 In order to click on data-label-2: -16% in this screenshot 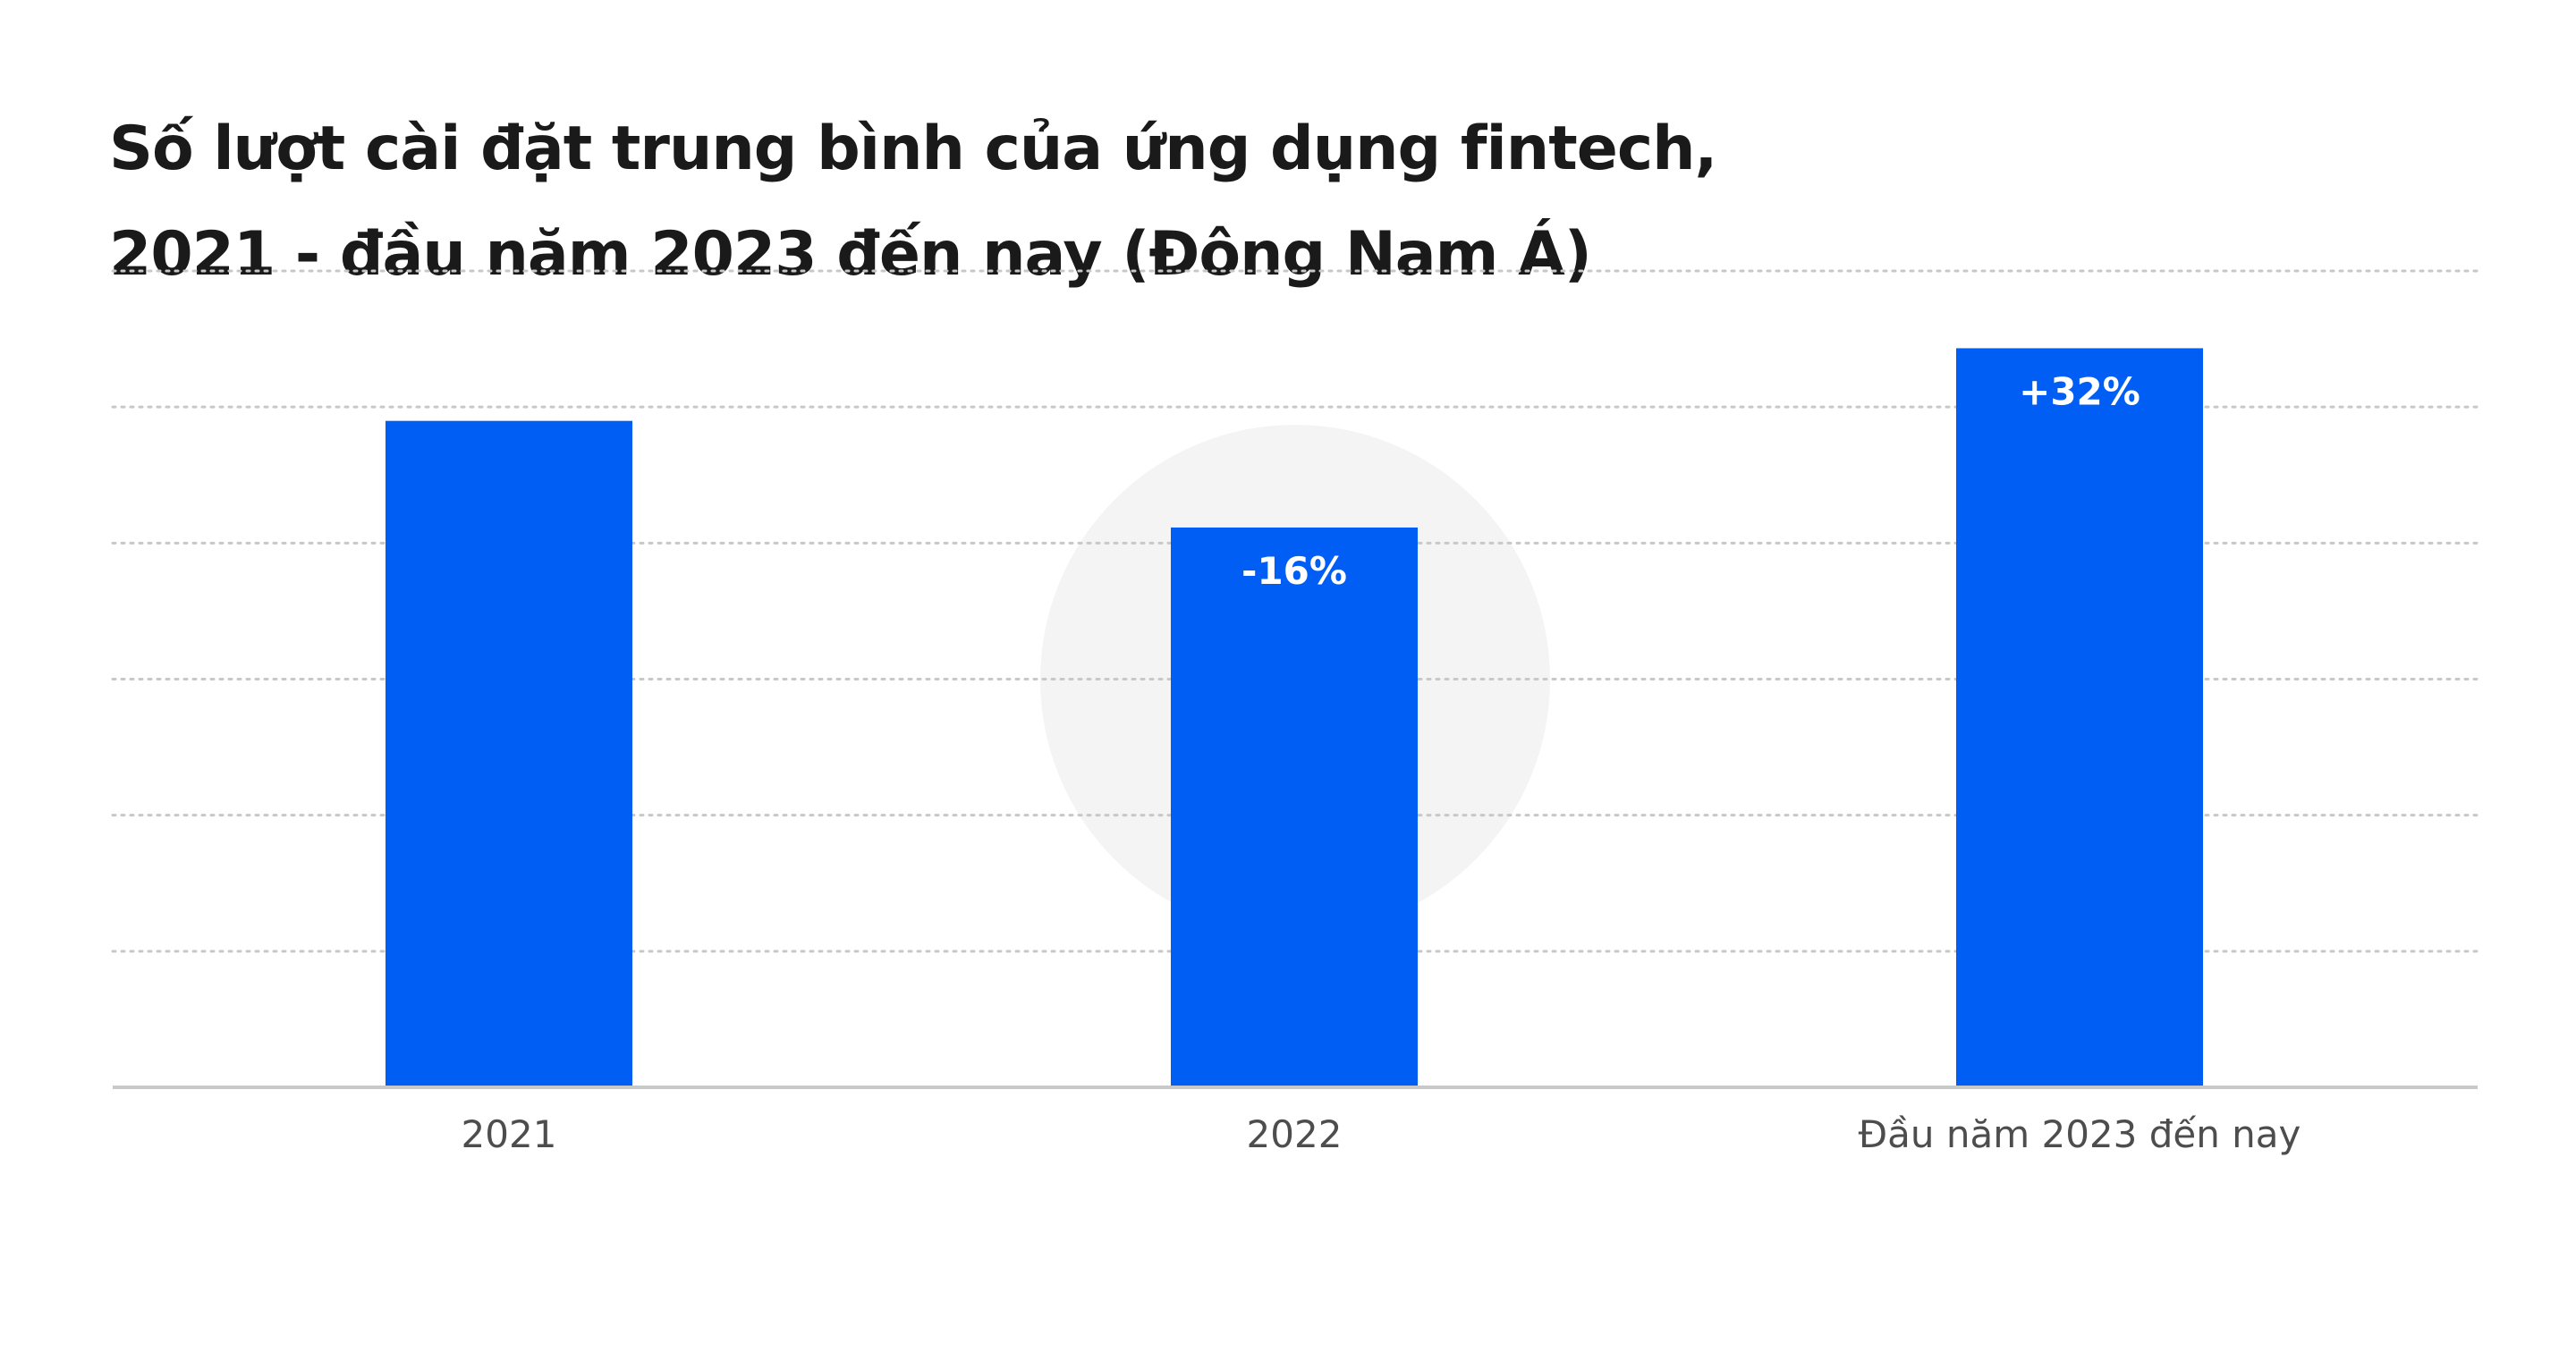, I will do `click(1294, 571)`.